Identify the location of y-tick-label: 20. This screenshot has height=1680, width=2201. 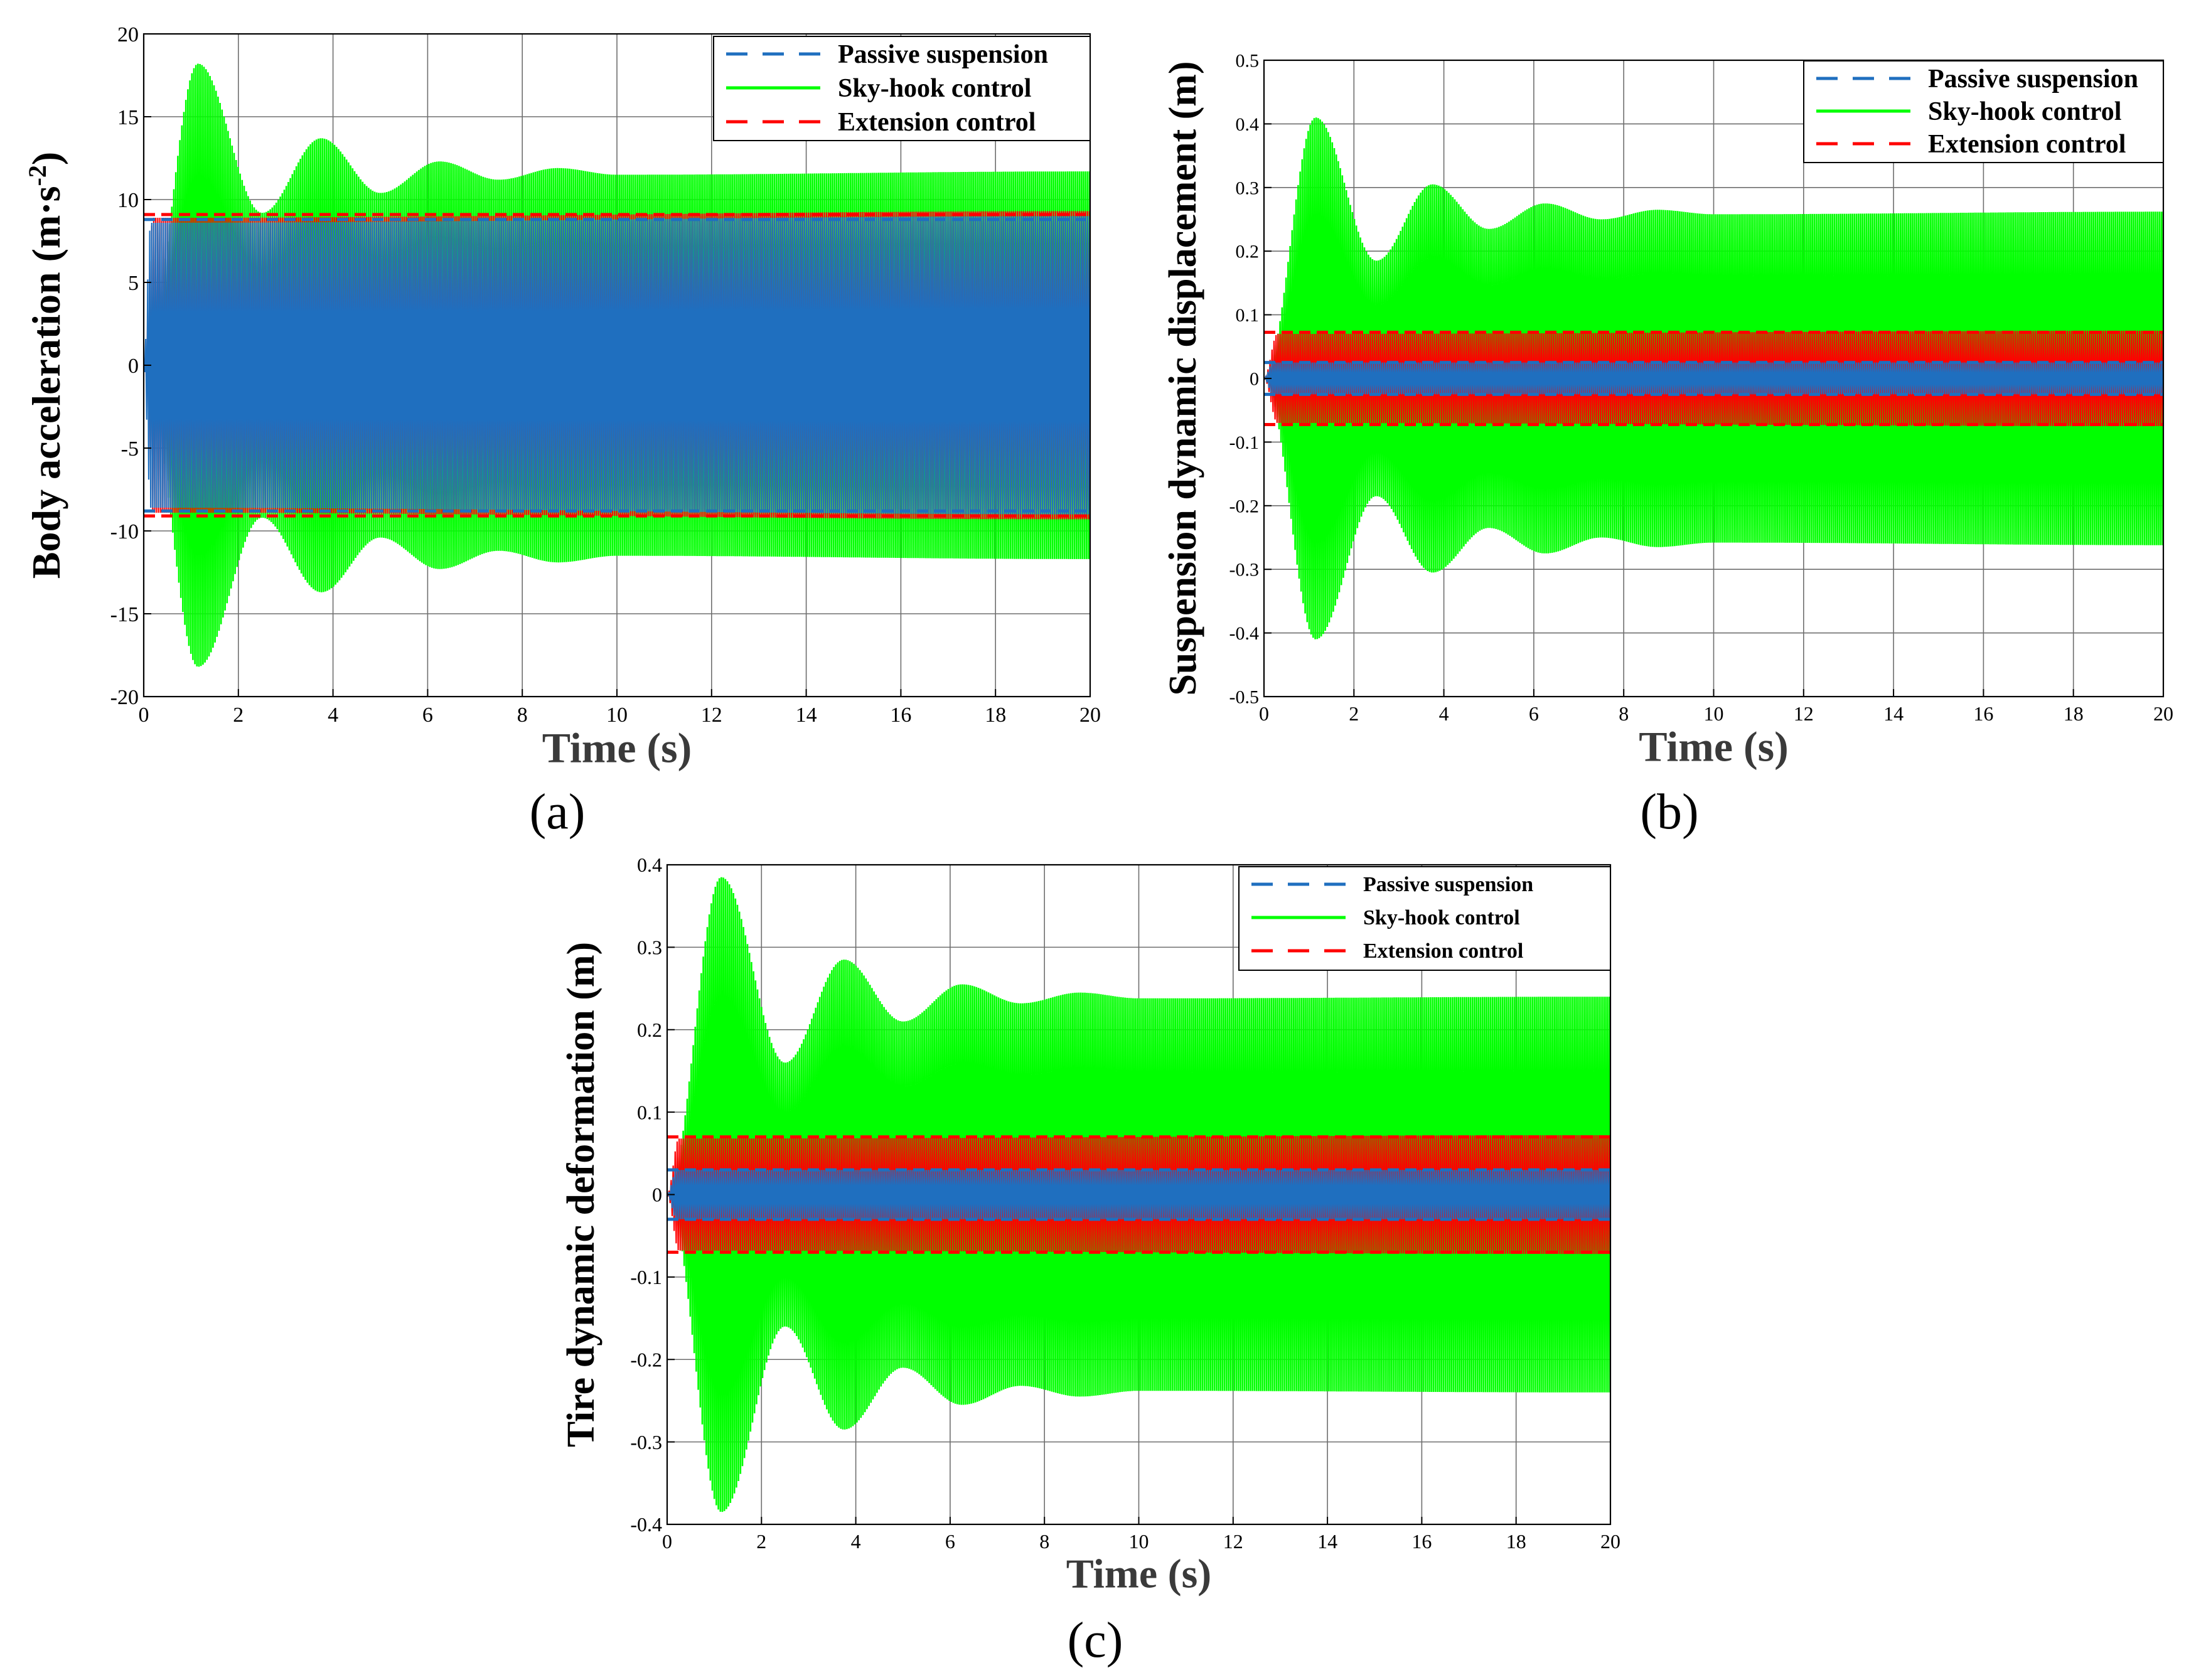
(128, 34).